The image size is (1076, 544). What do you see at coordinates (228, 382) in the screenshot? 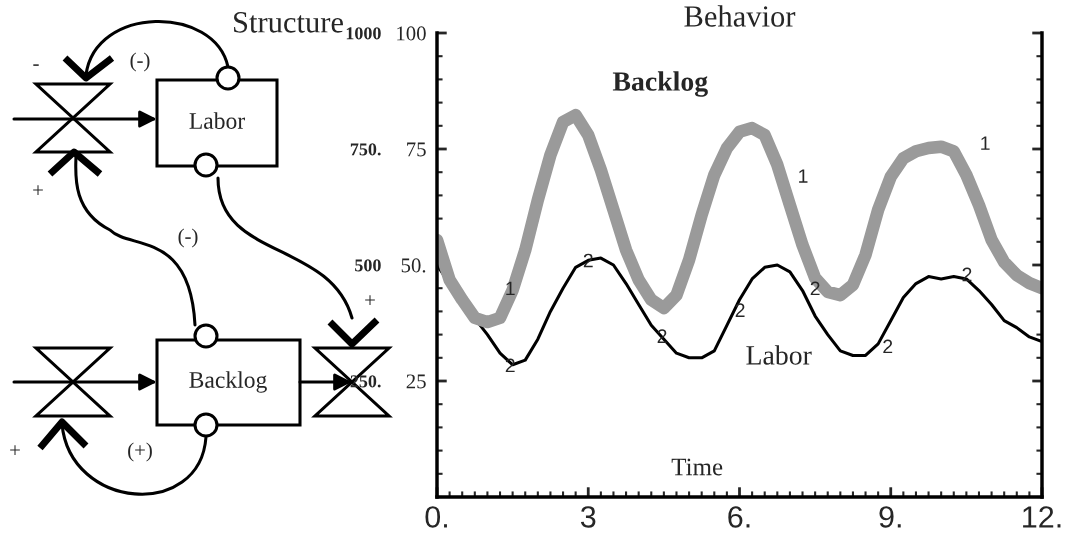
I see `text: Backlog` at bounding box center [228, 382].